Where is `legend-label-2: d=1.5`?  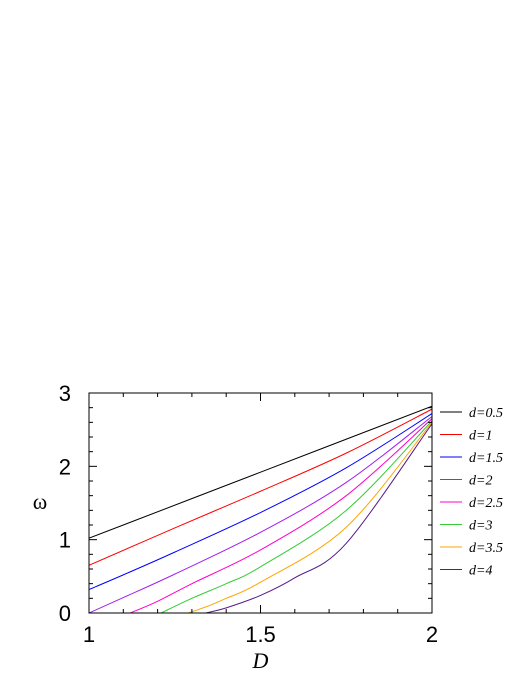 legend-label-2: d=1.5 is located at coordinates (486, 458).